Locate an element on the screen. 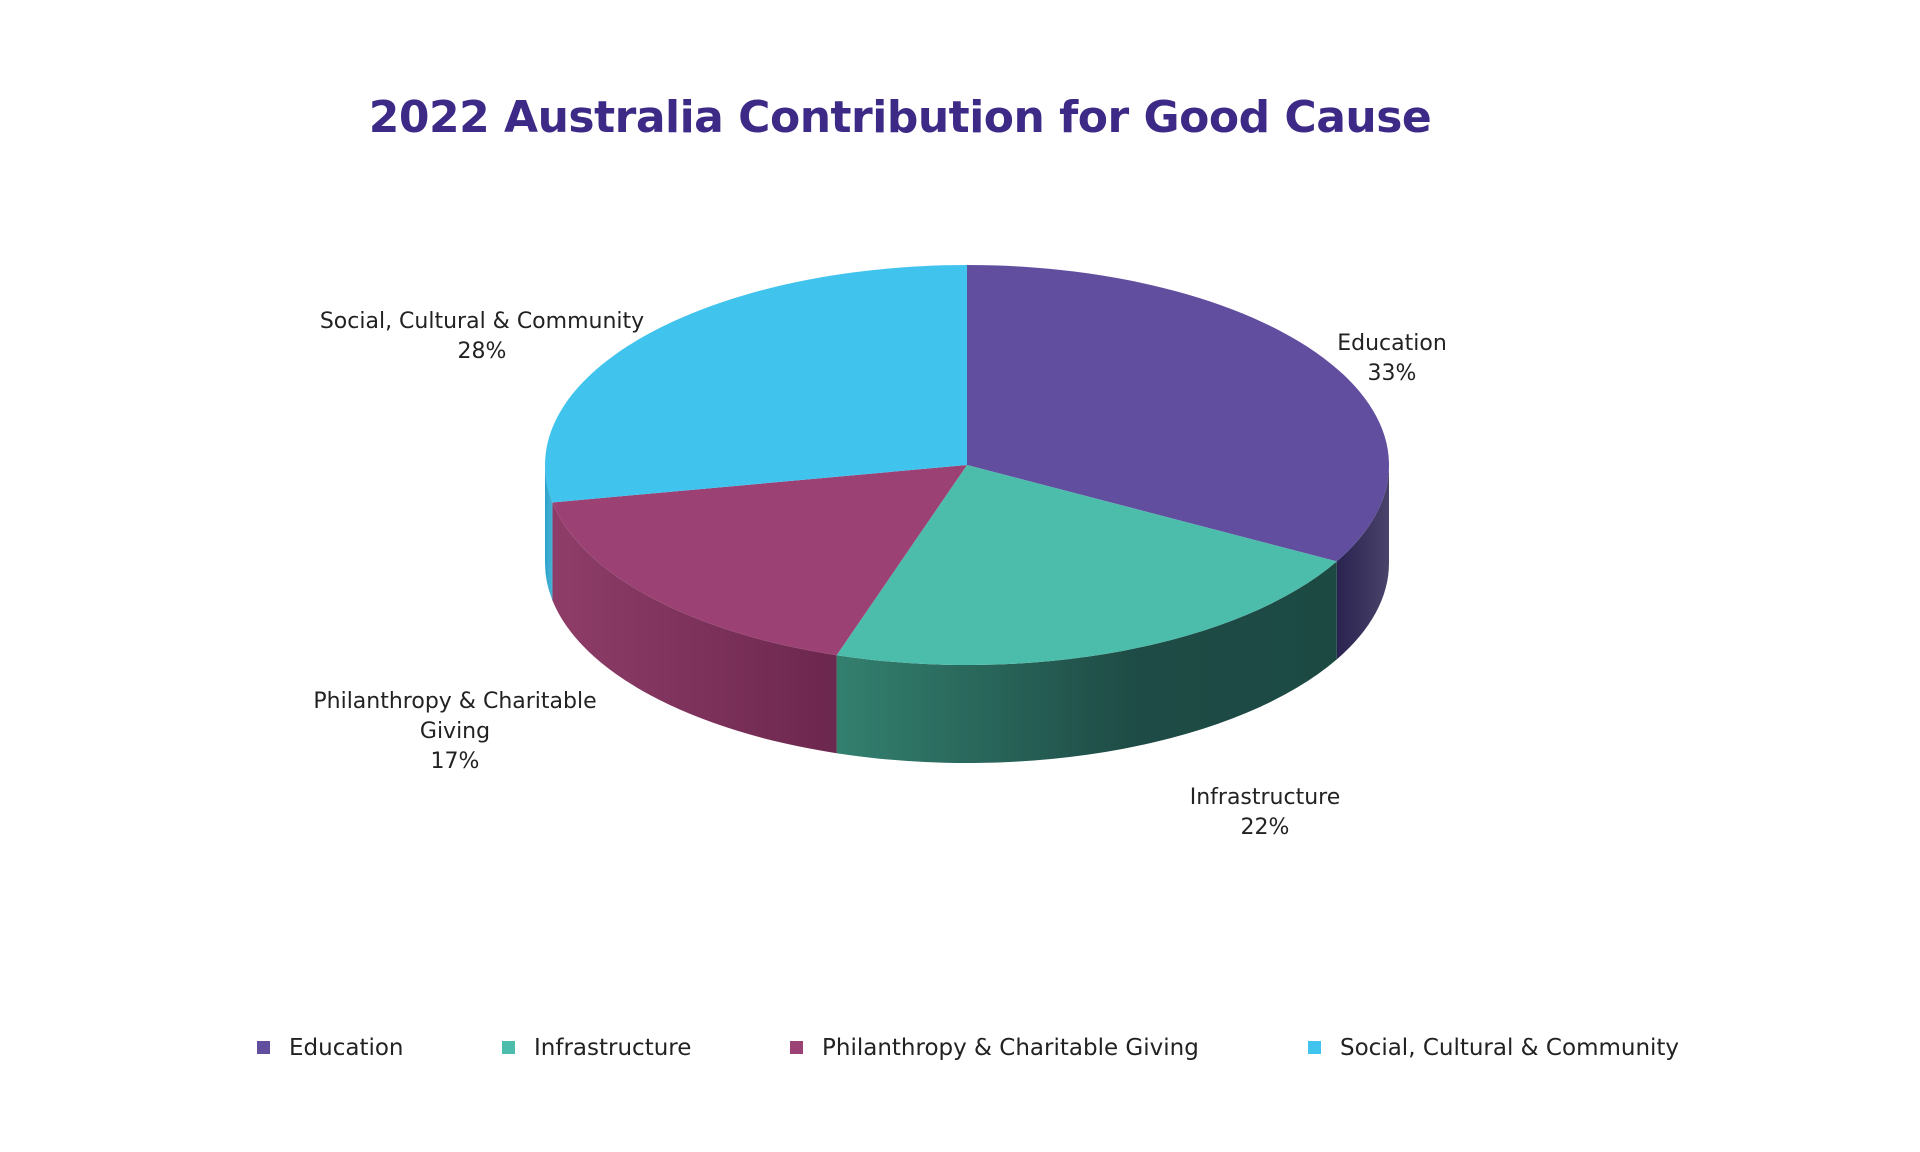  legend-label: Education is located at coordinates (346, 1048).